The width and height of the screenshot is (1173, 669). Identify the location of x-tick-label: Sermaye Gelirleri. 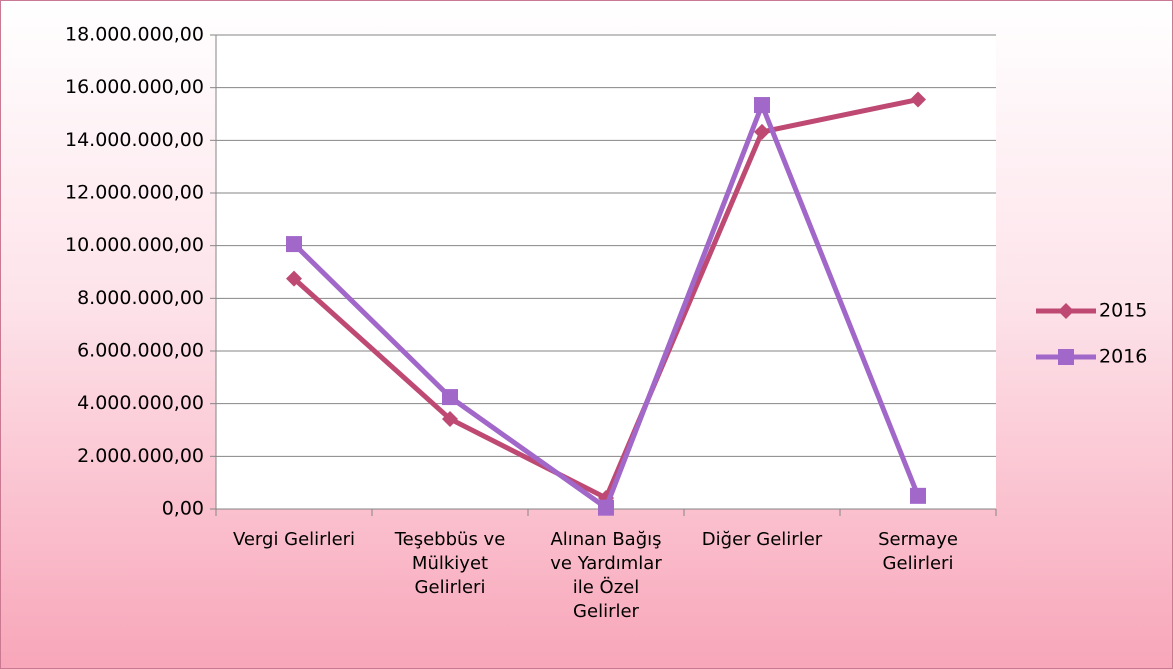
(918, 551).